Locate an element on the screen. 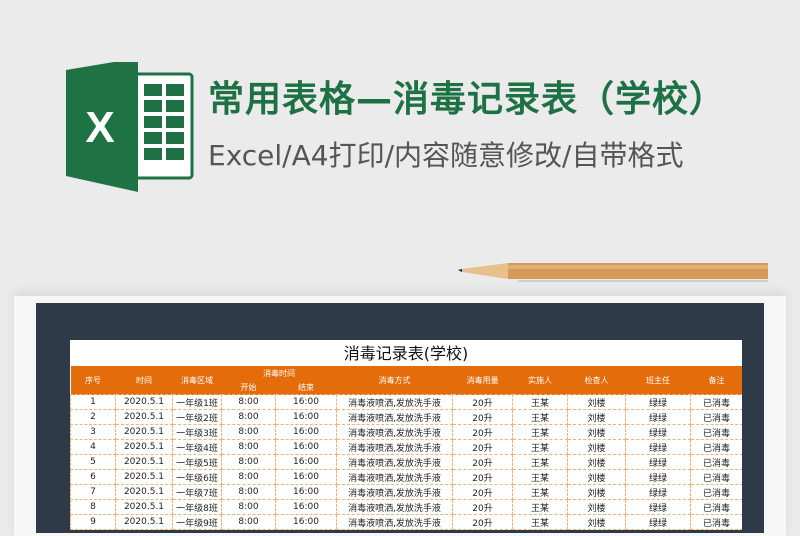 The image size is (800, 536). table-cell: 3 is located at coordinates (93, 432).